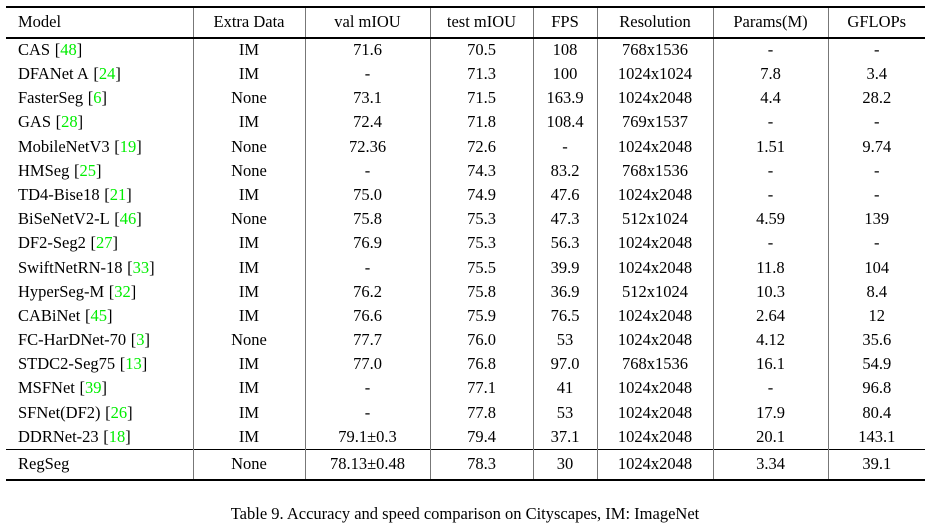  What do you see at coordinates (770, 364) in the screenshot?
I see `params-cell: 16.1` at bounding box center [770, 364].